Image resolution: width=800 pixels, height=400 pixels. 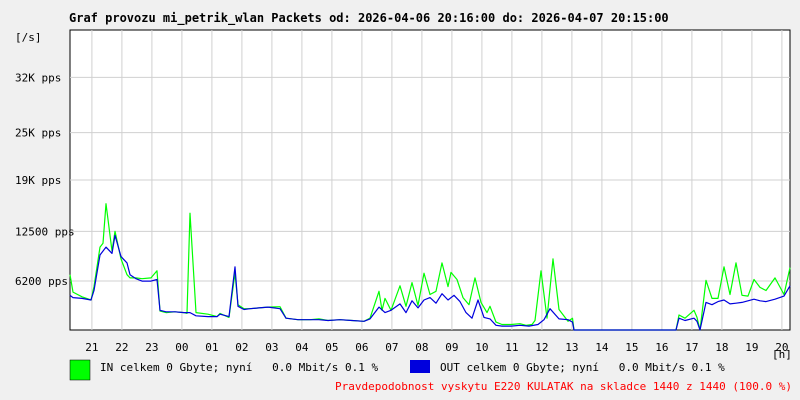 I want to click on x-tick-label: 14, so click(x=602, y=347).